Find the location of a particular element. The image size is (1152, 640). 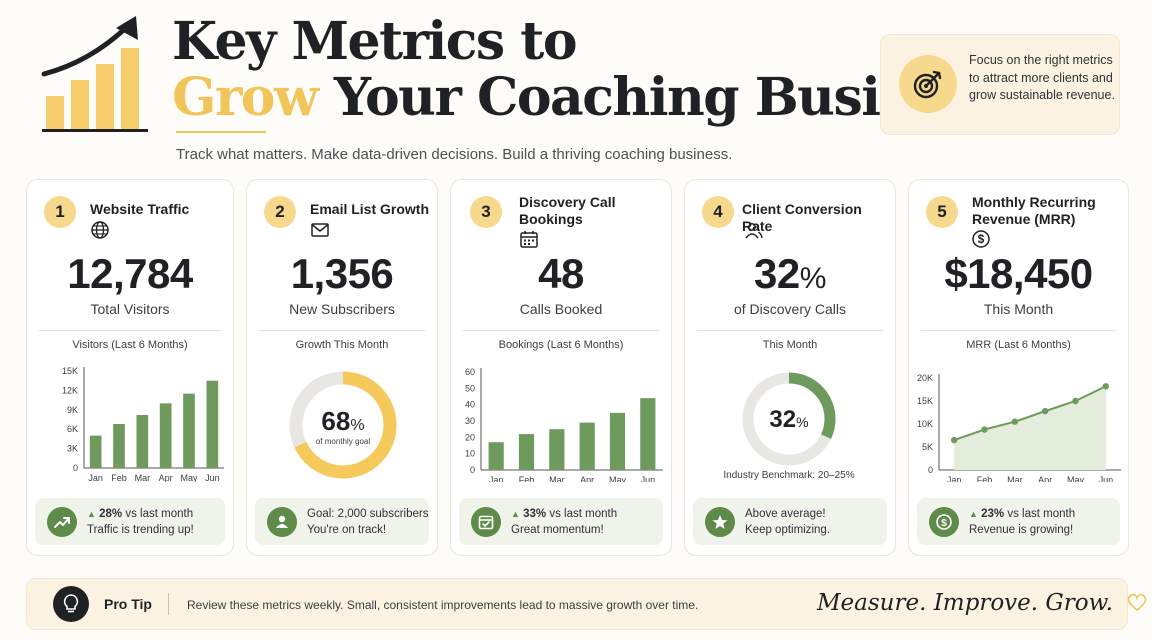

chart-title: Bookings (Last 6 Months) is located at coordinates (561, 345).